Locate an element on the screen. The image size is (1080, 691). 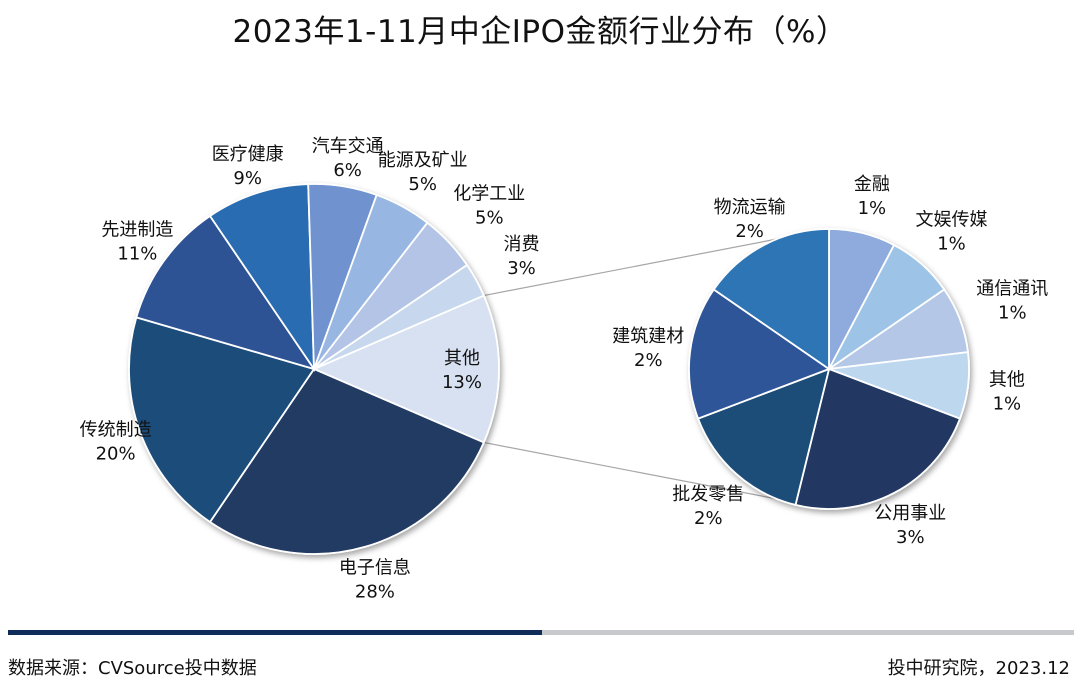
secondary-slice-value-5: 2% is located at coordinates (708, 518).